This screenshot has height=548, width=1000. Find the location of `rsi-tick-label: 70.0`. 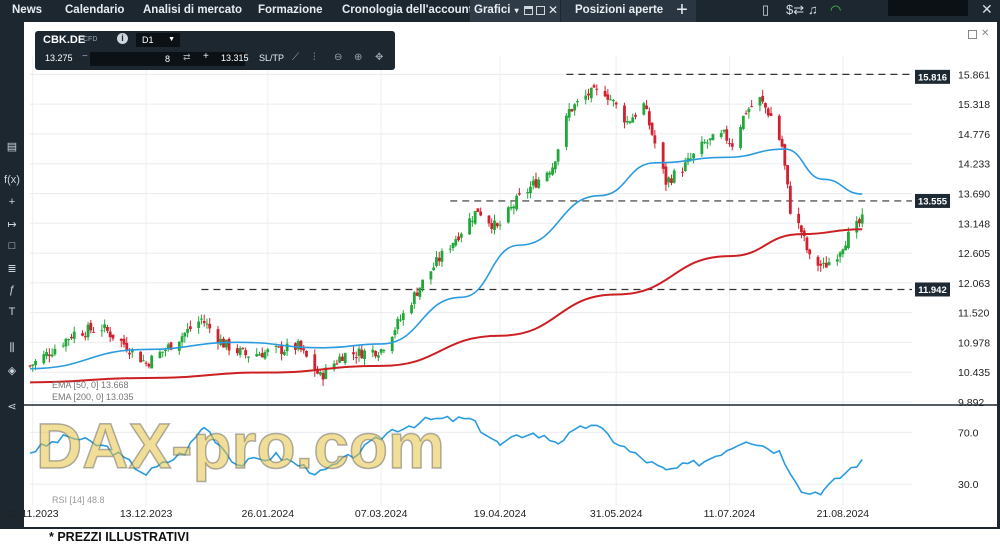

rsi-tick-label: 70.0 is located at coordinates (968, 433).